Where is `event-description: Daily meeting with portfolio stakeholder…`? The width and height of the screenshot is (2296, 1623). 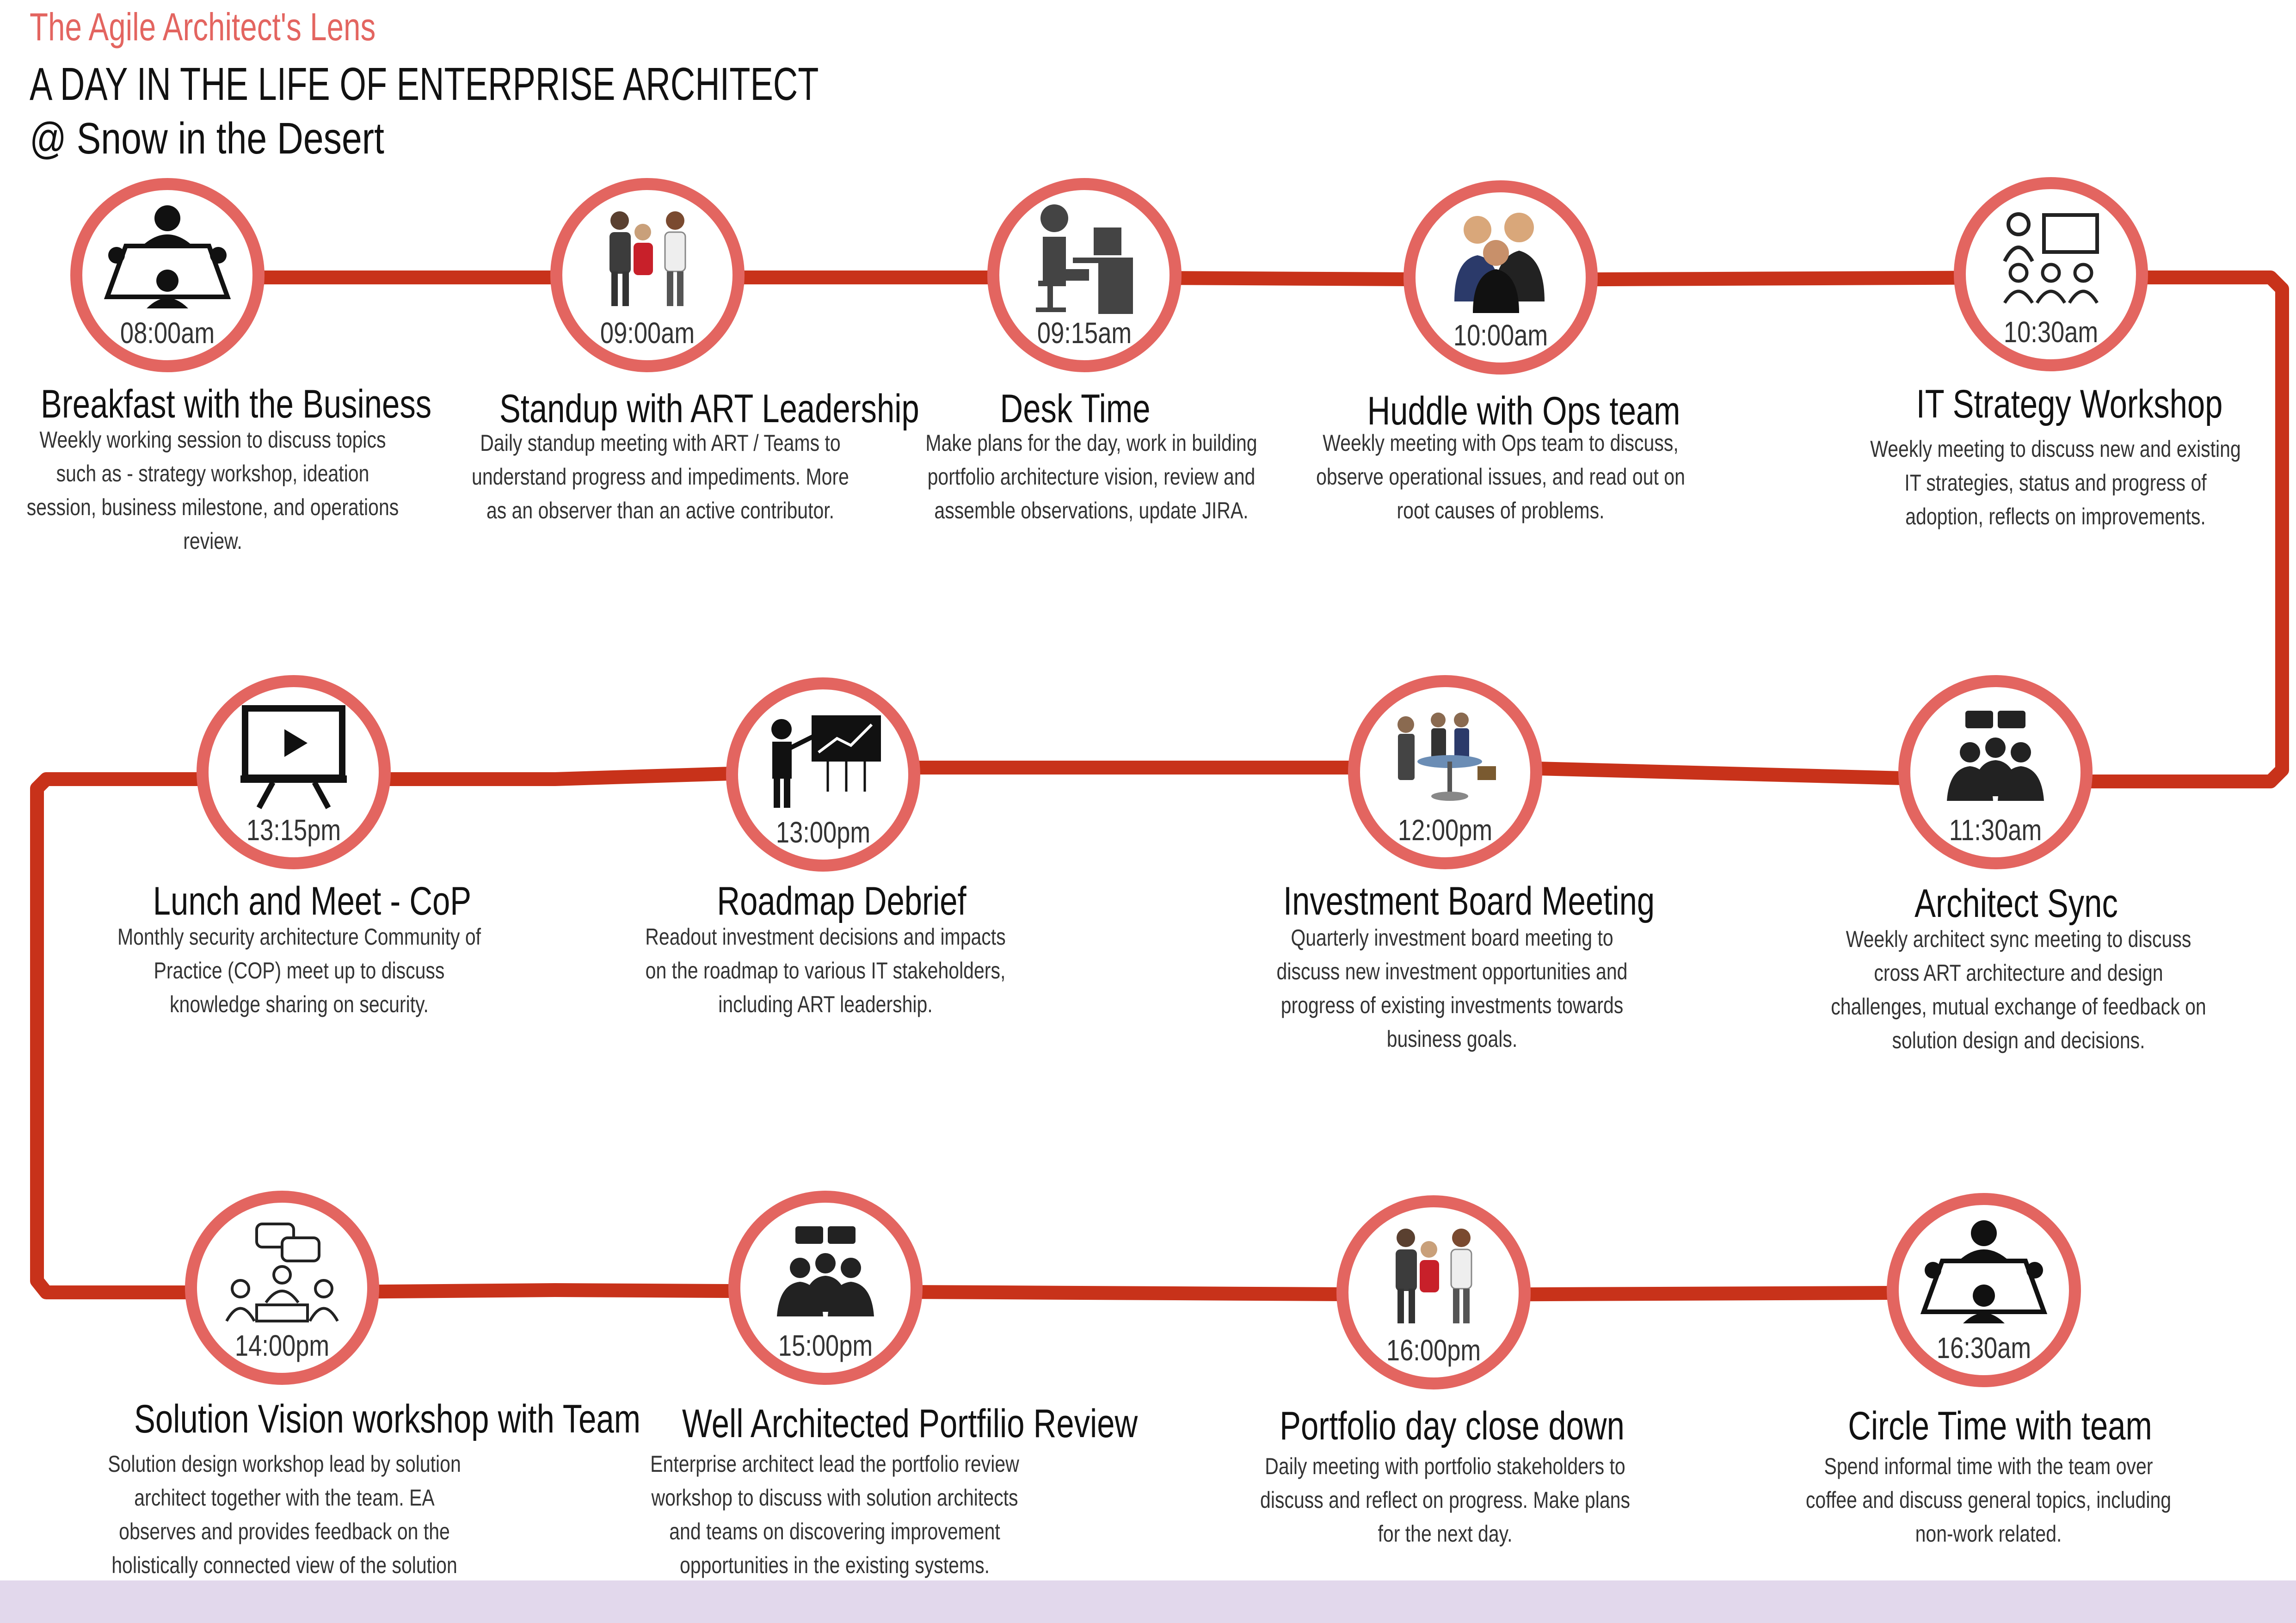
event-description: Daily meeting with portfolio stakeholder… is located at coordinates (1445, 1500).